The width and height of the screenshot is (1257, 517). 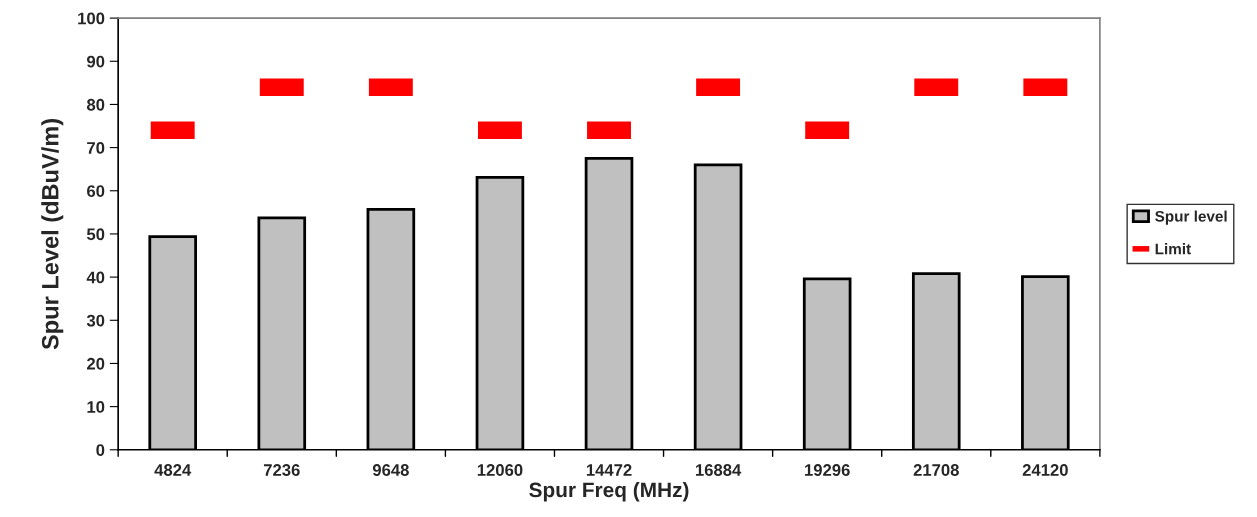 What do you see at coordinates (1173, 249) in the screenshot?
I see `legend-label: Limit` at bounding box center [1173, 249].